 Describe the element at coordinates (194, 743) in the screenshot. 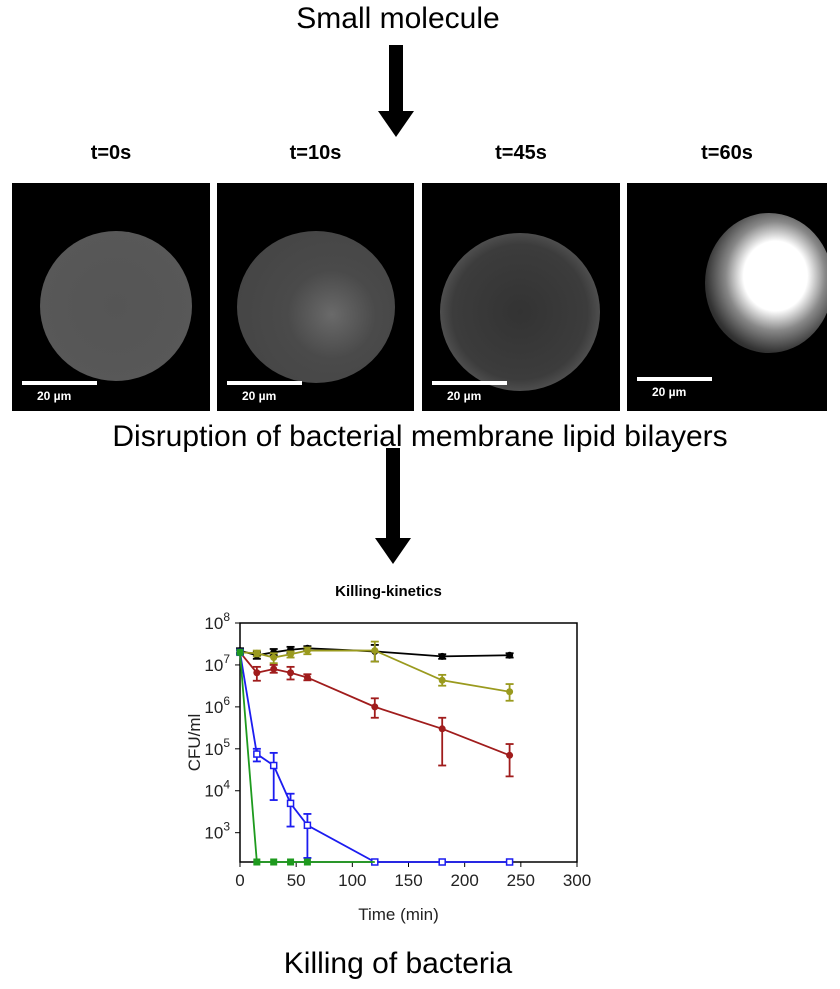

I see `y-axis-label: CFU/ml` at that location.